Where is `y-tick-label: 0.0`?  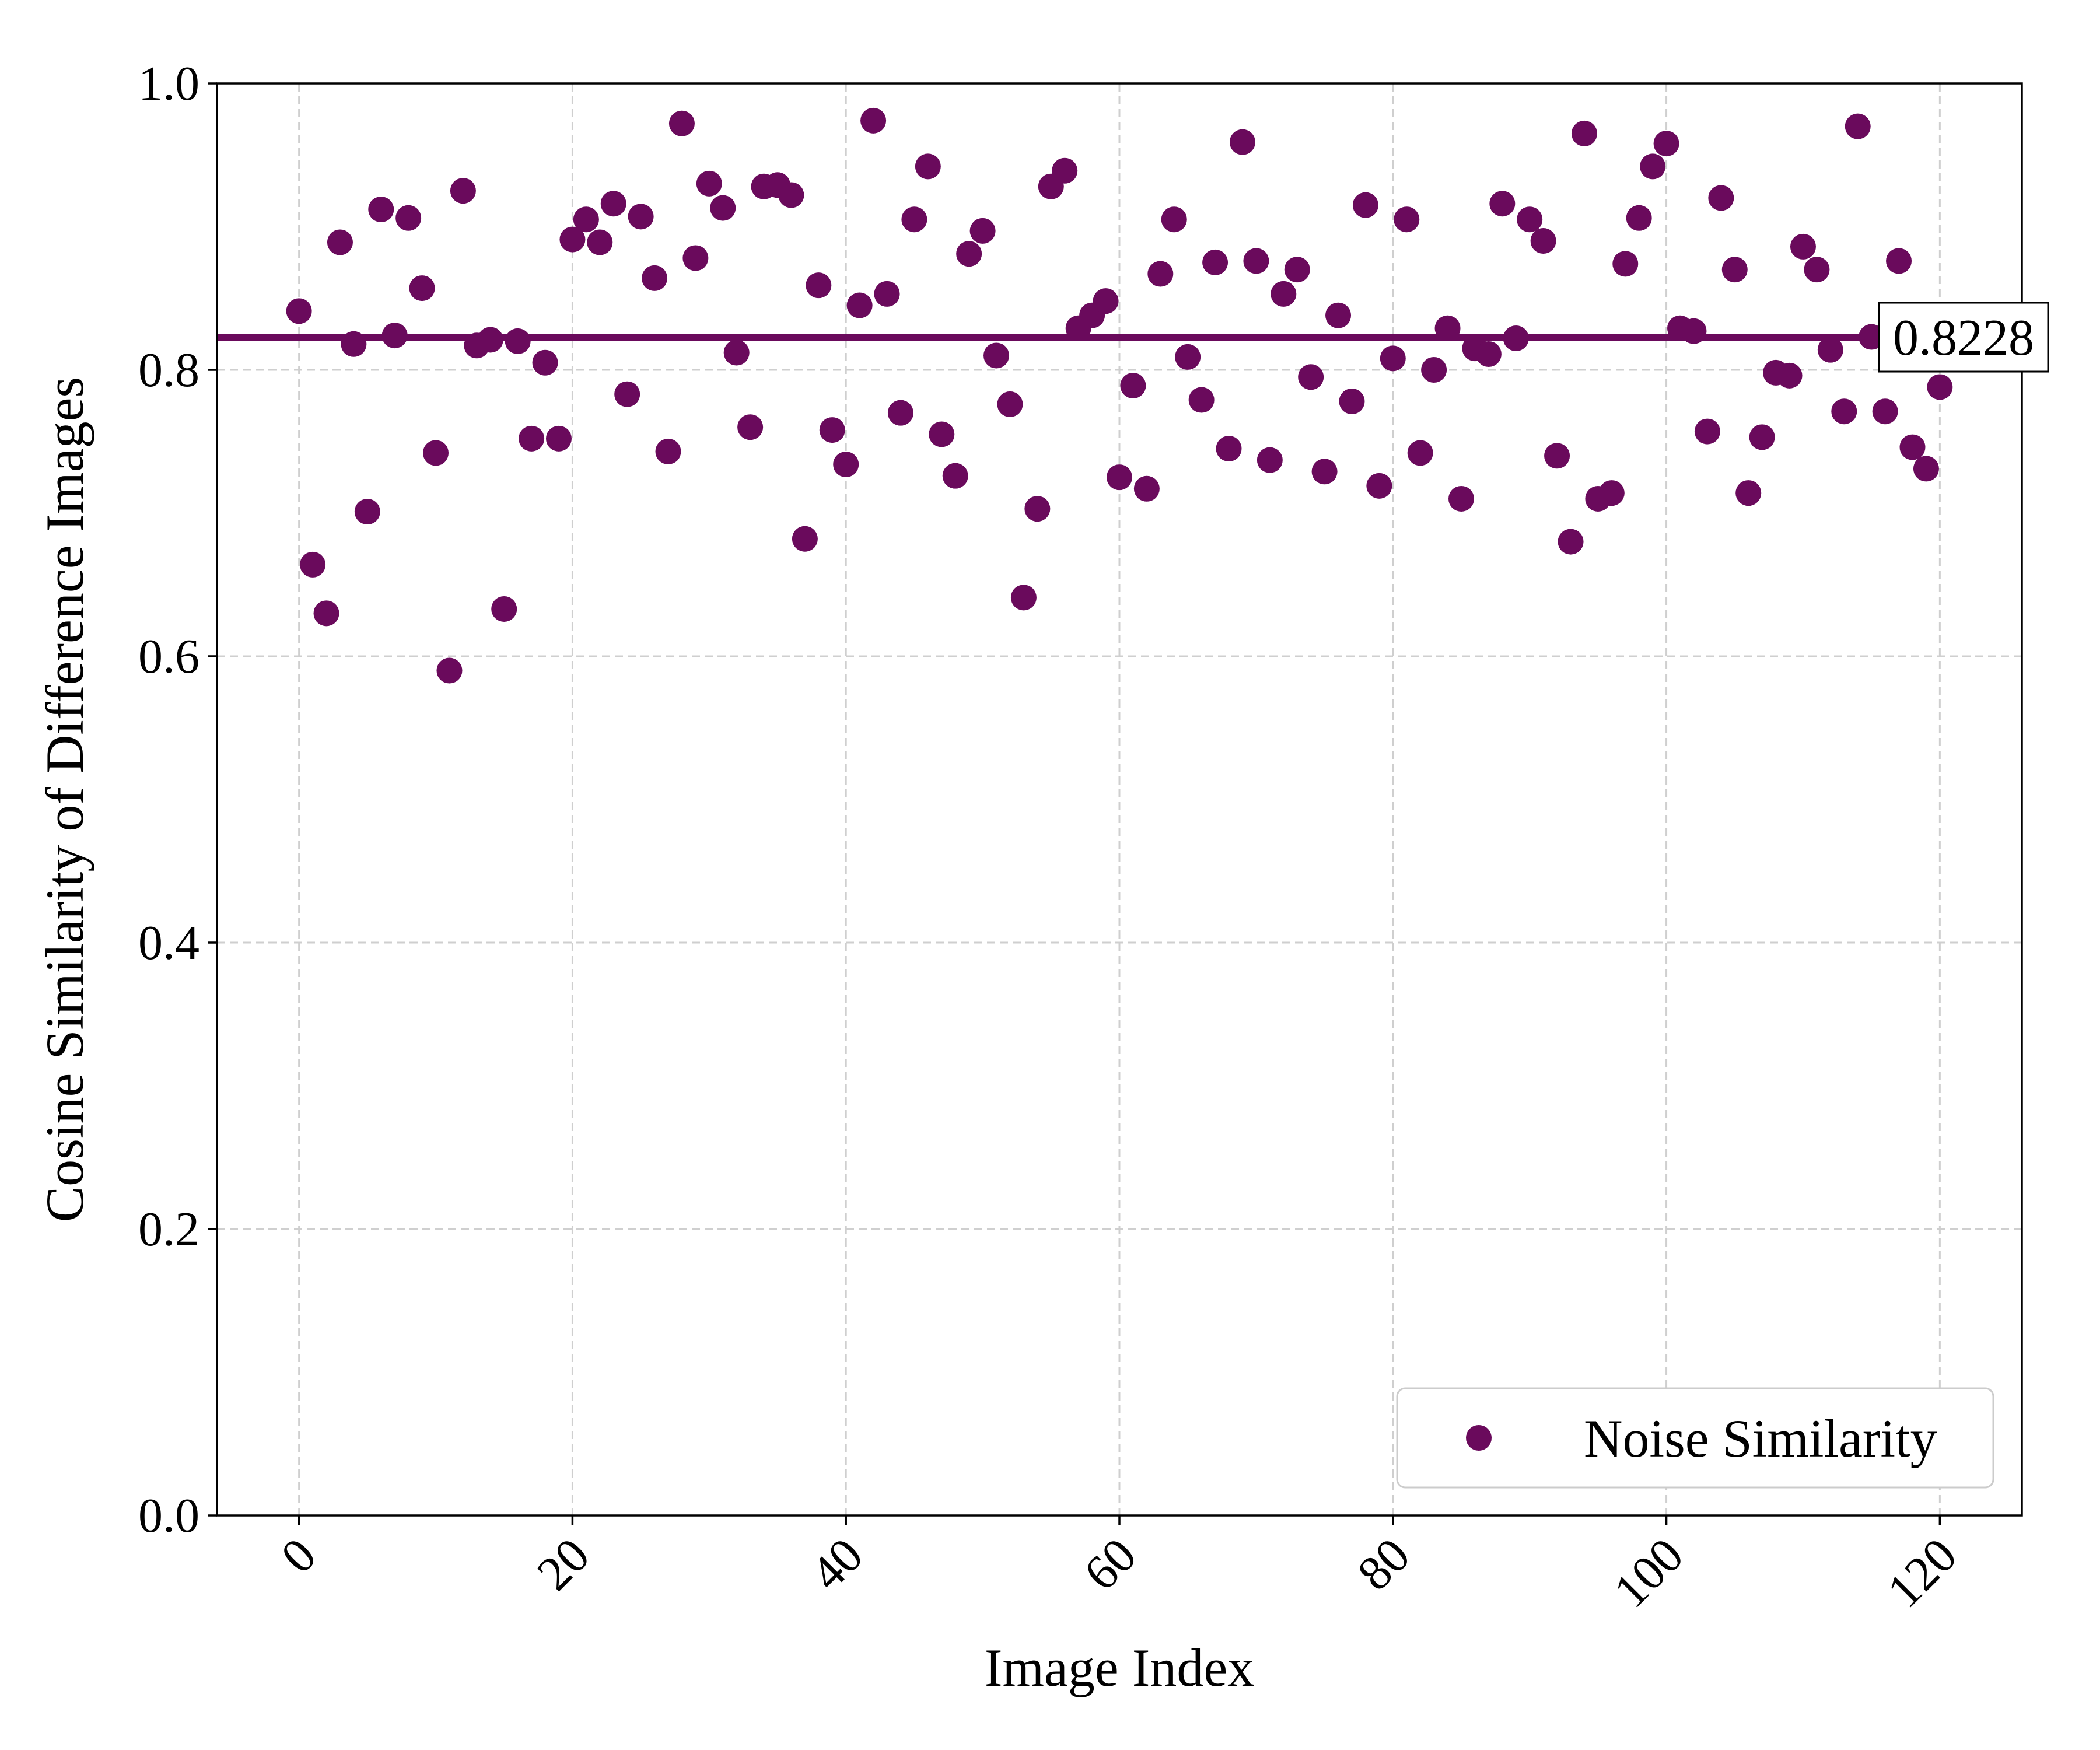 y-tick-label: 0.0 is located at coordinates (169, 1516).